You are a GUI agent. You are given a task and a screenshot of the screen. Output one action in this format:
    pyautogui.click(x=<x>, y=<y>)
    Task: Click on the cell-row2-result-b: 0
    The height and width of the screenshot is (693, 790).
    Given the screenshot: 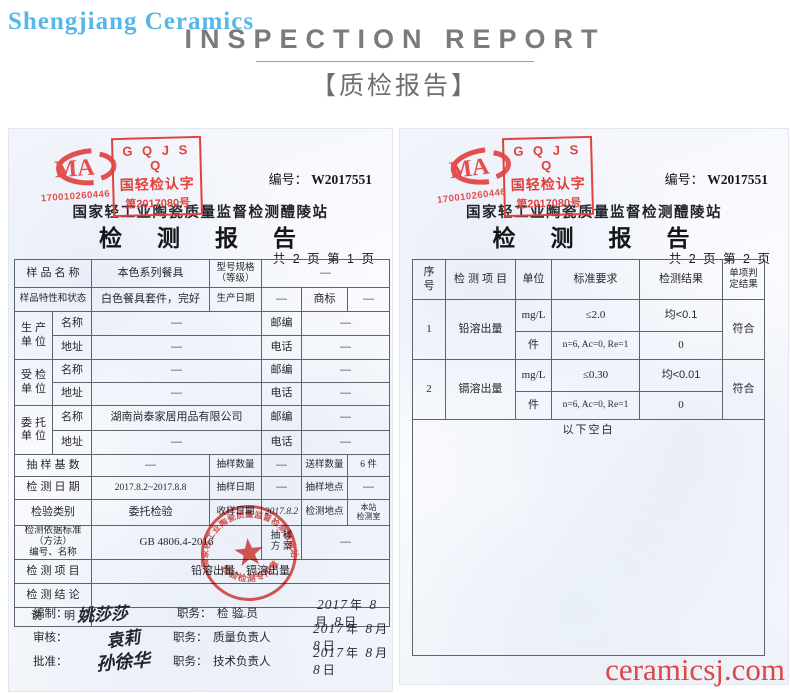 What is the action you would take?
    pyautogui.click(x=681, y=405)
    